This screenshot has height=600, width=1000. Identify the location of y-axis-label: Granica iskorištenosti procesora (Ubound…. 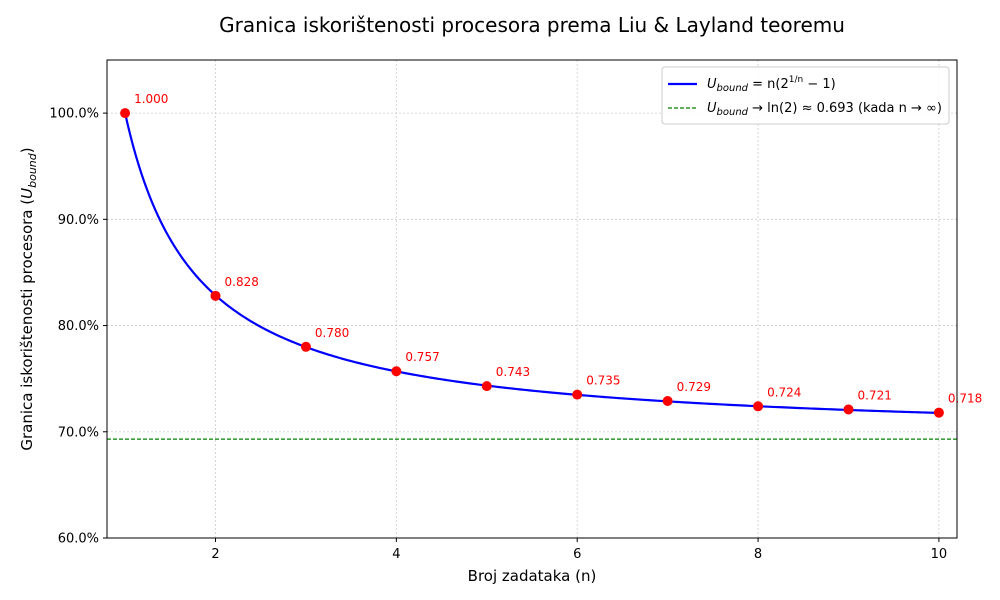
(28, 298).